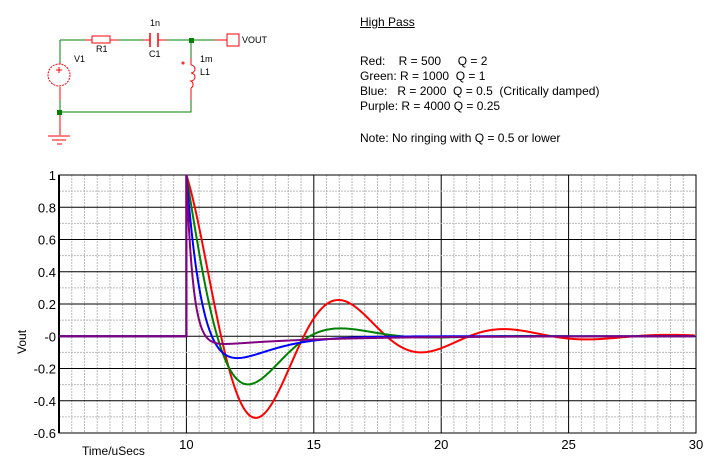  What do you see at coordinates (79, 59) in the screenshot?
I see `v1-label: V1` at bounding box center [79, 59].